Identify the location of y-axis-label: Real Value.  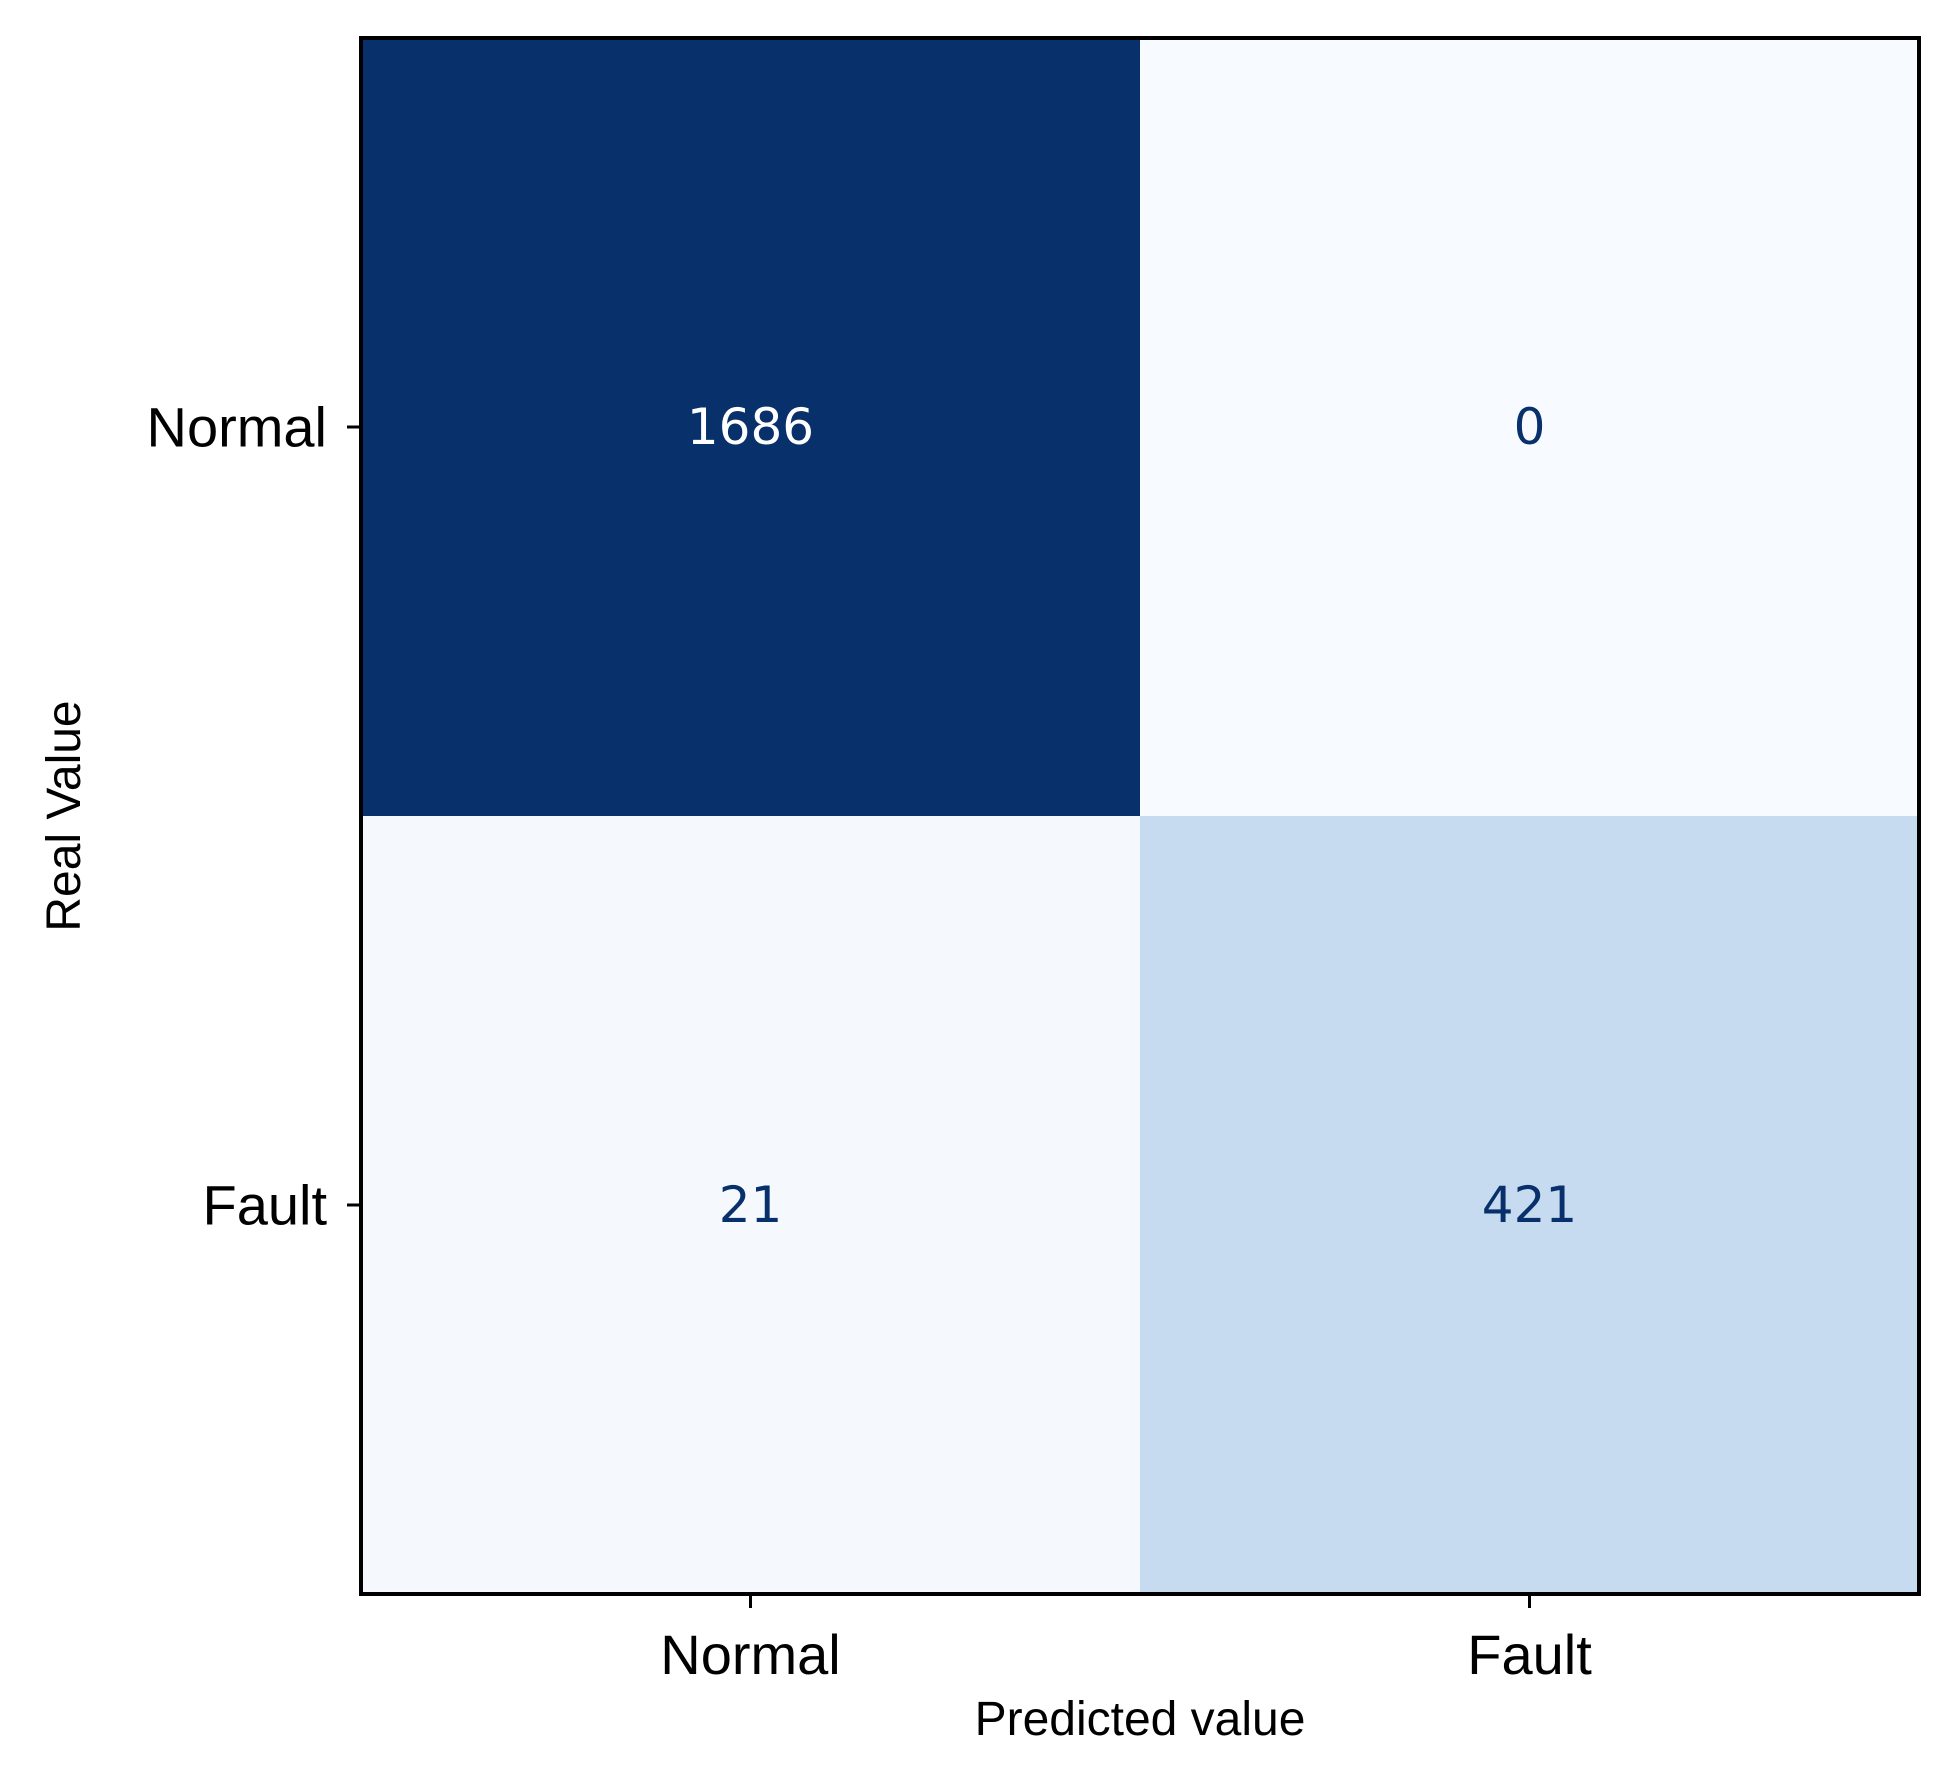
(64, 815).